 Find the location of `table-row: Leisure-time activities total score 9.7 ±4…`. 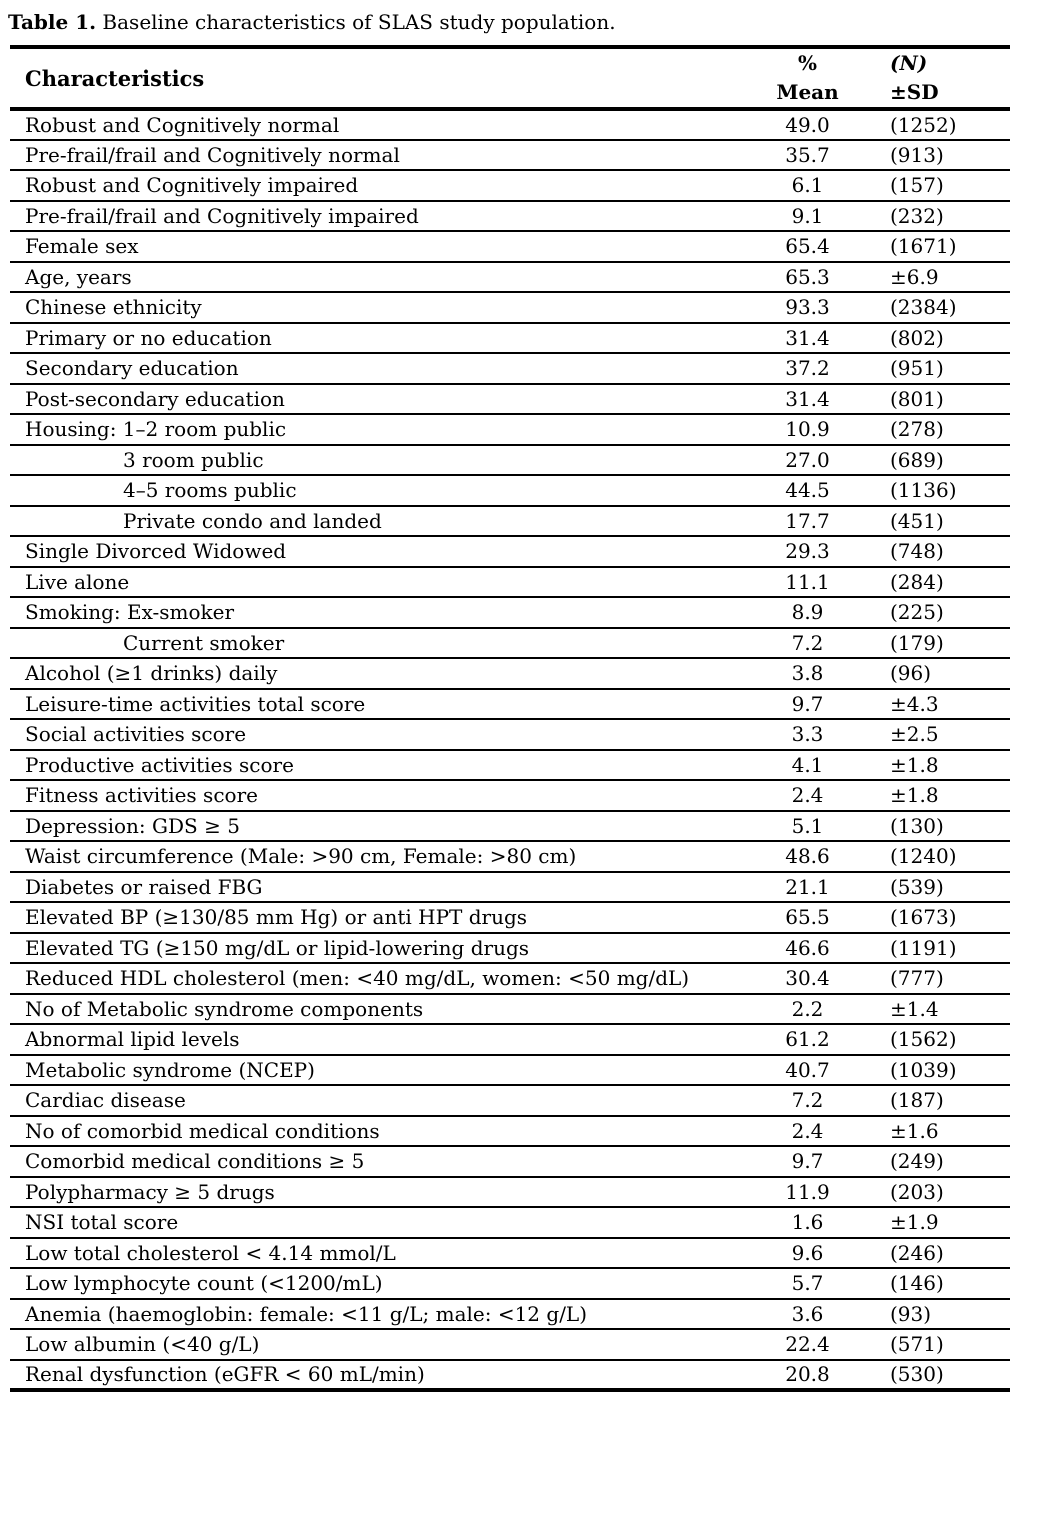

table-row: Leisure-time activities total score 9.7 ±4… is located at coordinates (510, 704).